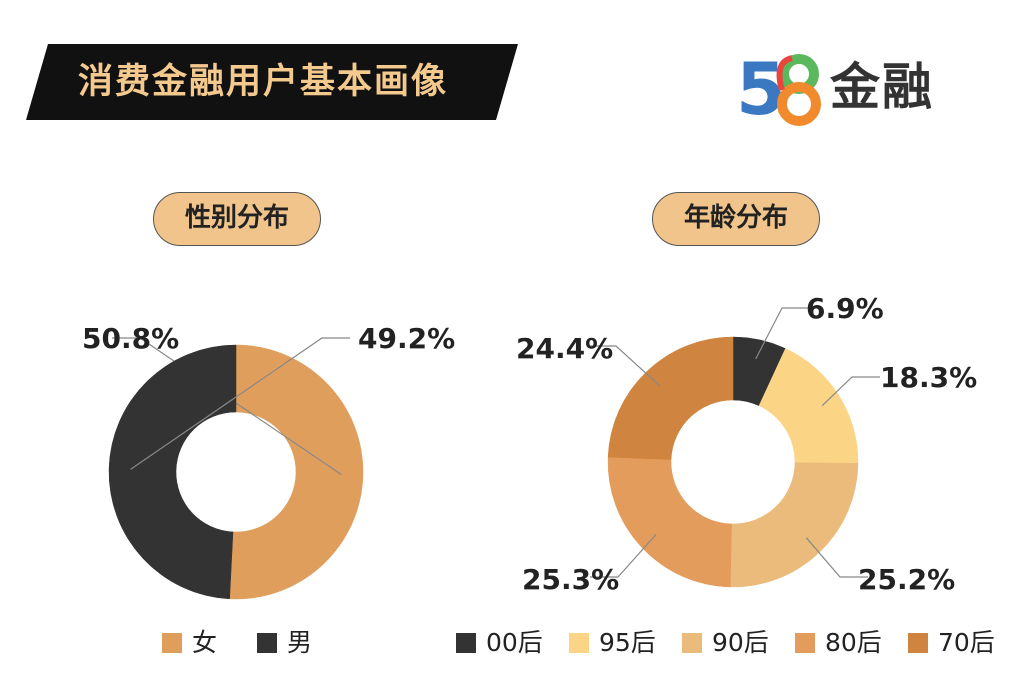 The image size is (1024, 697). Describe the element at coordinates (205, 642) in the screenshot. I see `legend-label: 女` at that location.